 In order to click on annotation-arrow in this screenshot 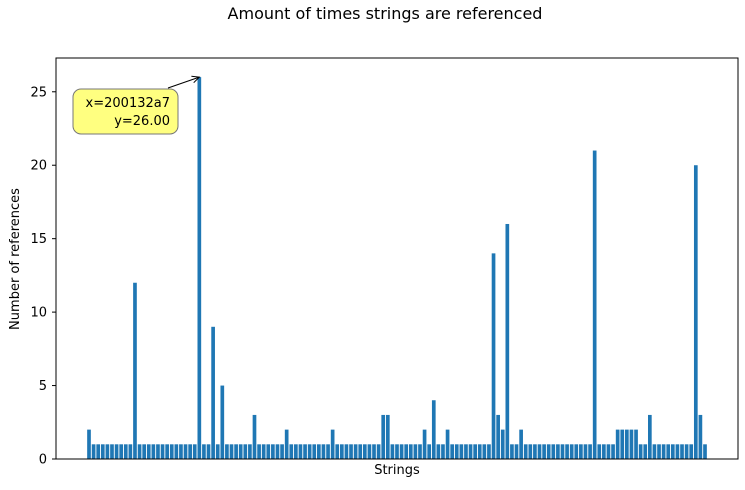, I will do `click(183, 82)`.